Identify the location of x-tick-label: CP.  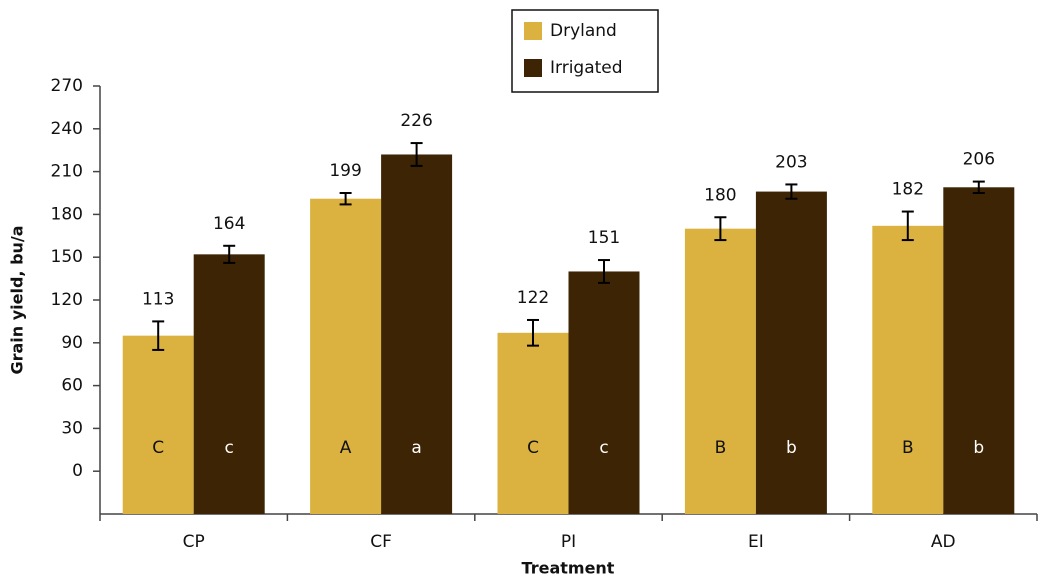
(194, 542).